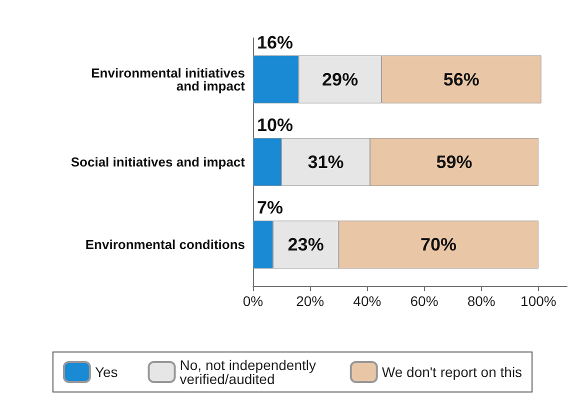  What do you see at coordinates (538, 301) in the screenshot?
I see `x-tick-label: 100%` at bounding box center [538, 301].